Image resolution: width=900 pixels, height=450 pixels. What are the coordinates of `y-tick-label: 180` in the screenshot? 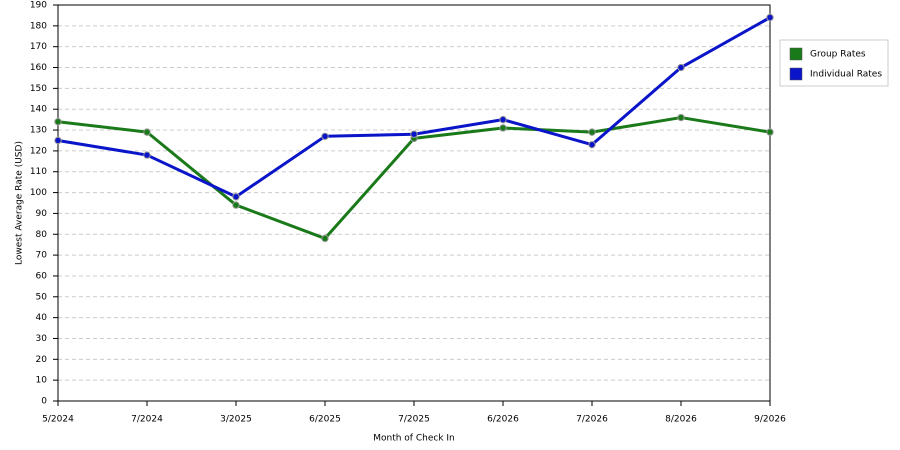 It's located at (38, 26).